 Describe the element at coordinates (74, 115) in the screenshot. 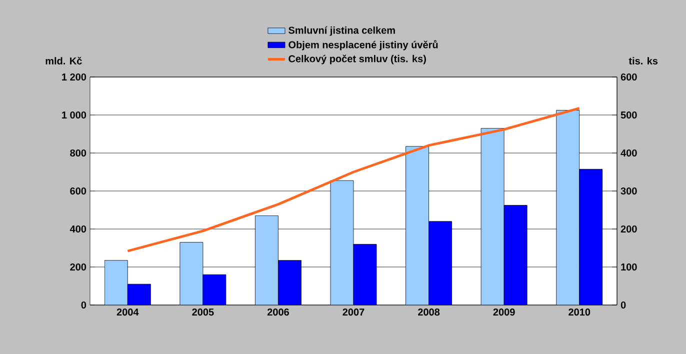

I see `y-tick-label: 1 000` at that location.